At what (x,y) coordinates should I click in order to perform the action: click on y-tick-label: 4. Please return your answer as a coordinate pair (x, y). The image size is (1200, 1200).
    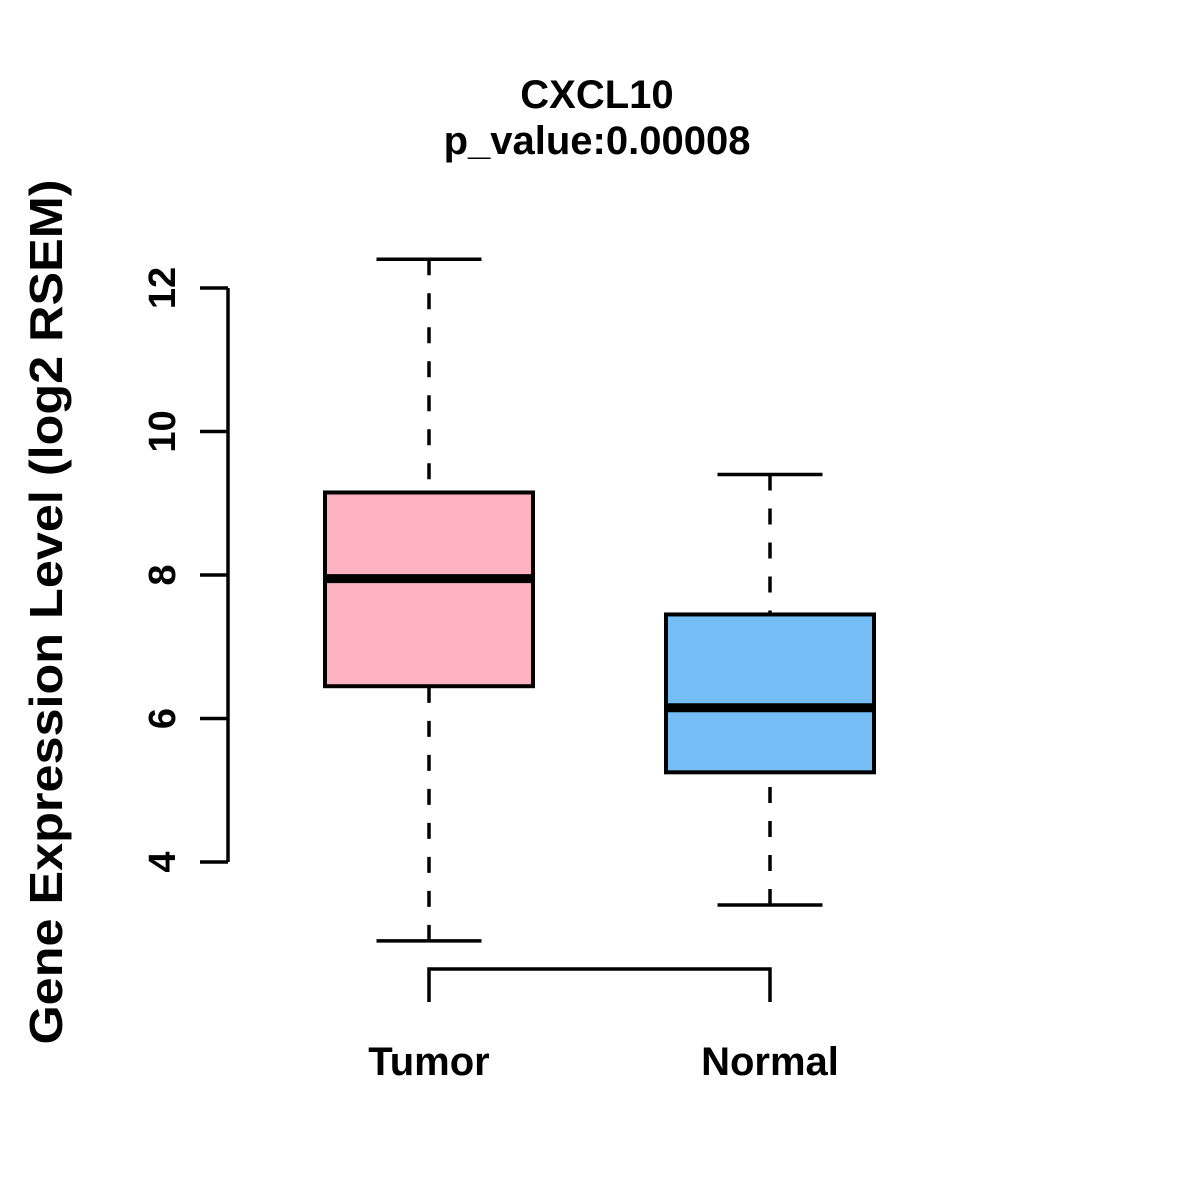
    Looking at the image, I should click on (163, 861).